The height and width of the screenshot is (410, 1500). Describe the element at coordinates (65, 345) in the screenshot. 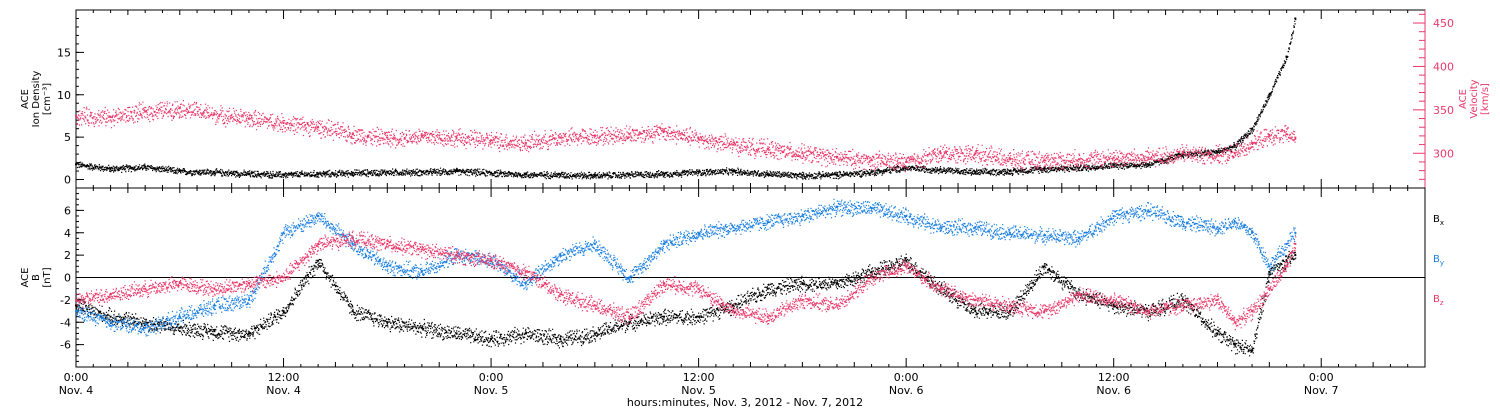

I see `panel2-left-ytick-label: -6` at that location.